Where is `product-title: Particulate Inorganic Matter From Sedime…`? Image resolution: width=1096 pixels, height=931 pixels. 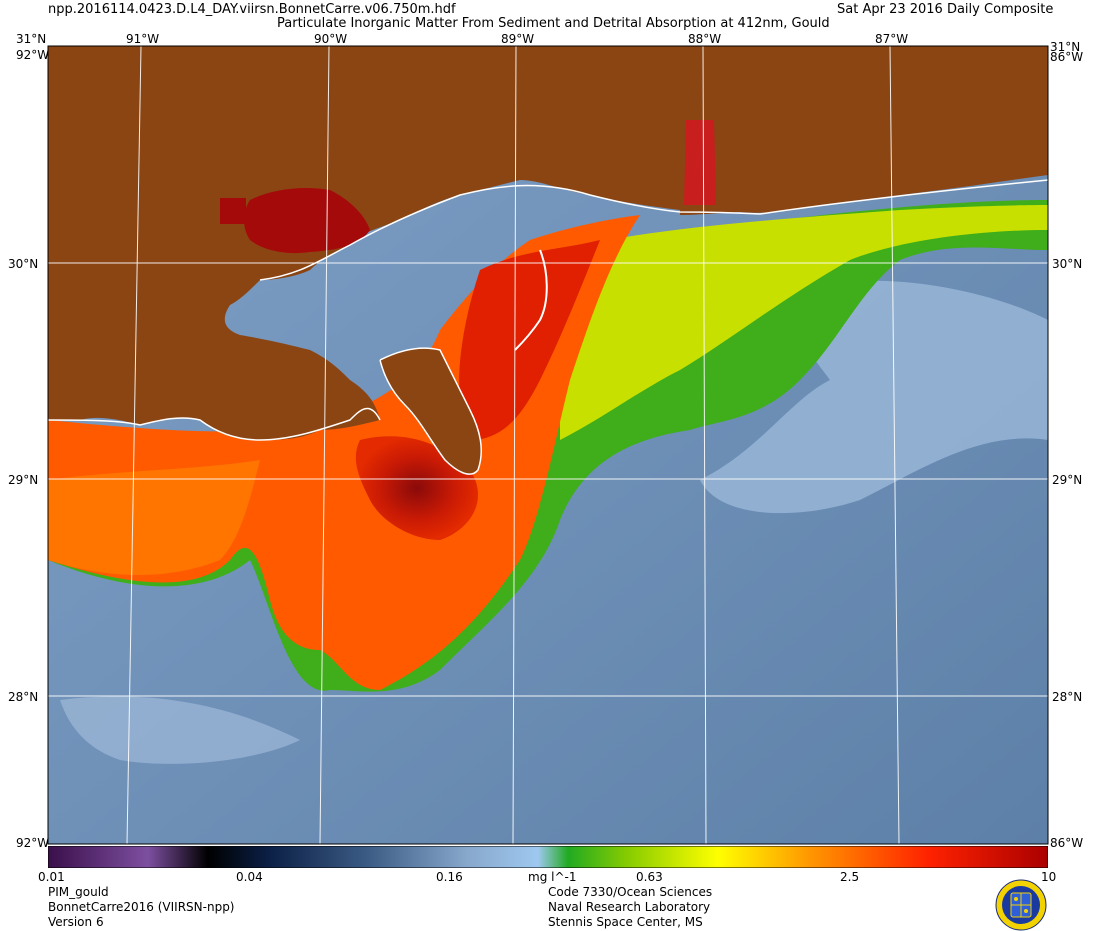 product-title: Particulate Inorganic Matter From Sedime… is located at coordinates (553, 23).